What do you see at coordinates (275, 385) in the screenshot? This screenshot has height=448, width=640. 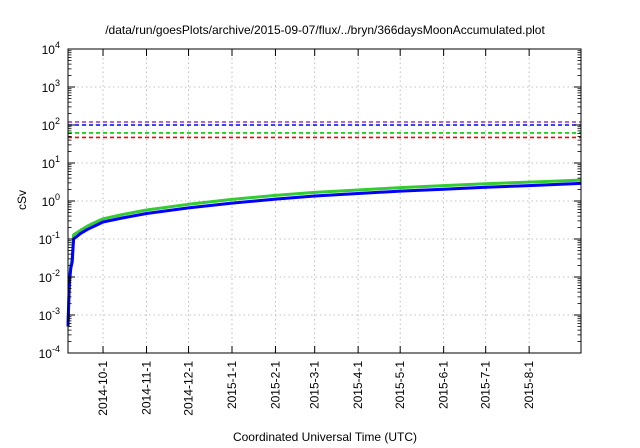 I see `x-tick-label: 2015-2-1` at bounding box center [275, 385].